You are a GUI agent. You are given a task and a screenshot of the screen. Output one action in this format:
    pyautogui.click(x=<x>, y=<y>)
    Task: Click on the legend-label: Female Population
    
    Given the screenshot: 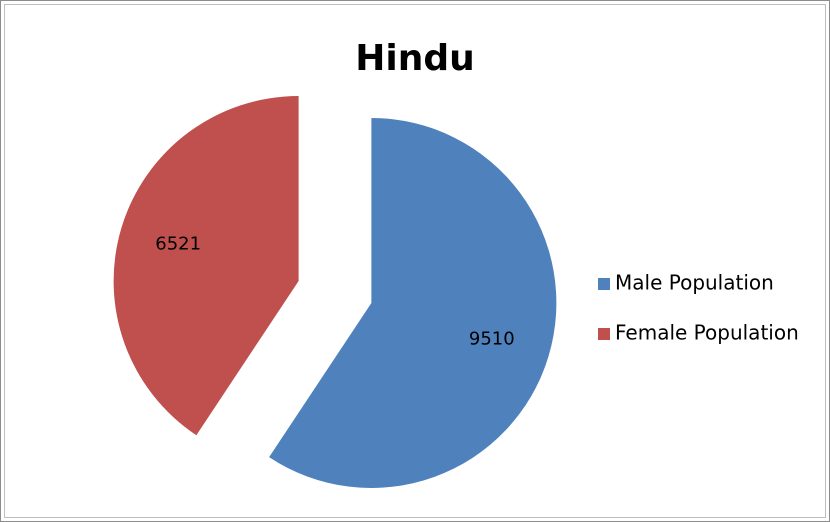 What is the action you would take?
    pyautogui.click(x=707, y=333)
    